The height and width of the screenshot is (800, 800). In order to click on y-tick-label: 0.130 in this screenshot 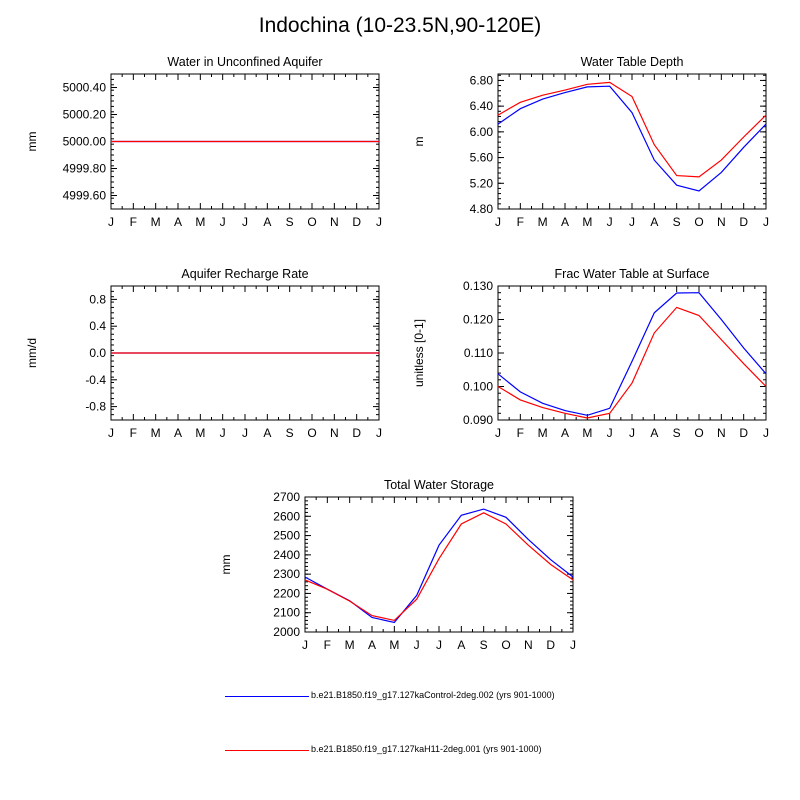, I will do `click(478, 286)`.